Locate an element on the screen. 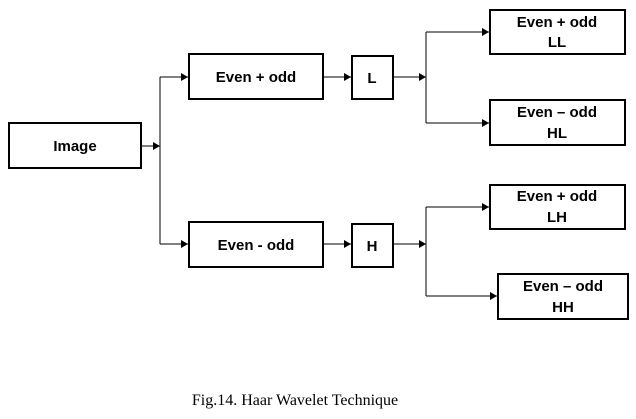 The width and height of the screenshot is (636, 419). lh-line1: Even + odd is located at coordinates (557, 196).